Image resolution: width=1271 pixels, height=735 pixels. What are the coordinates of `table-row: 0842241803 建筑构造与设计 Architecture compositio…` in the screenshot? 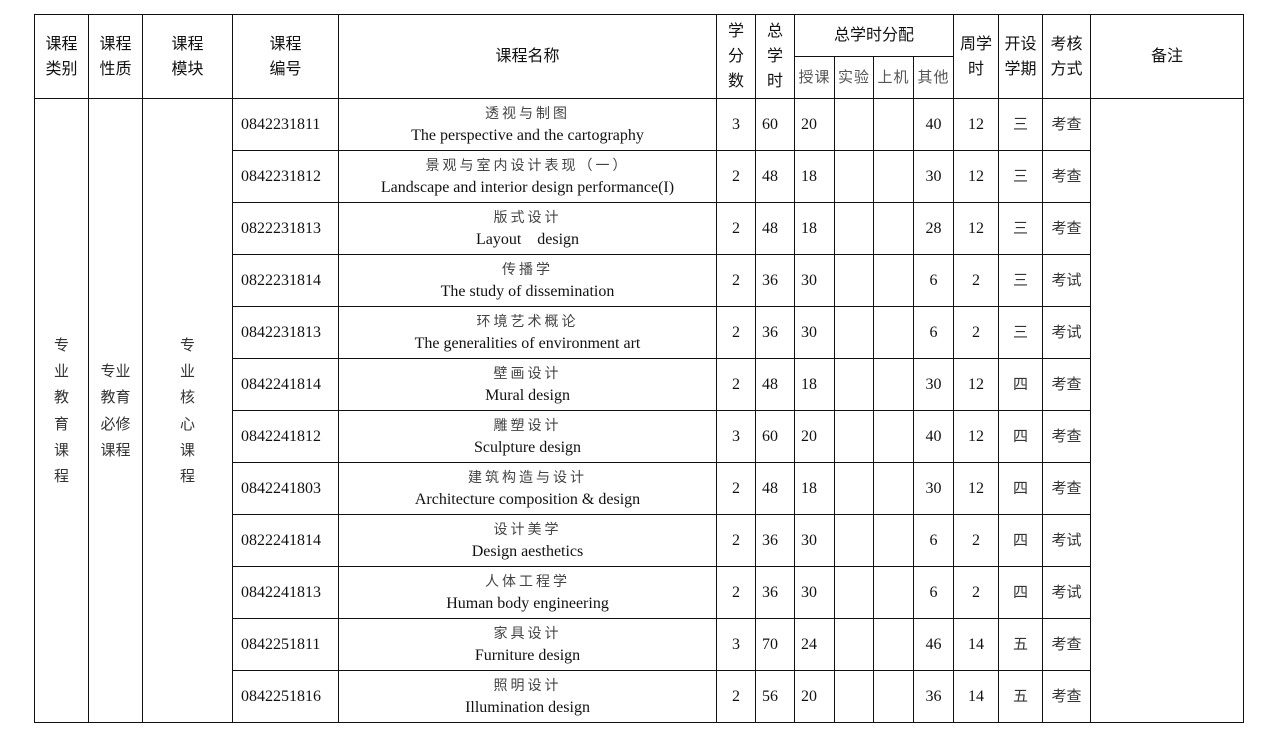 It's located at (639, 488).